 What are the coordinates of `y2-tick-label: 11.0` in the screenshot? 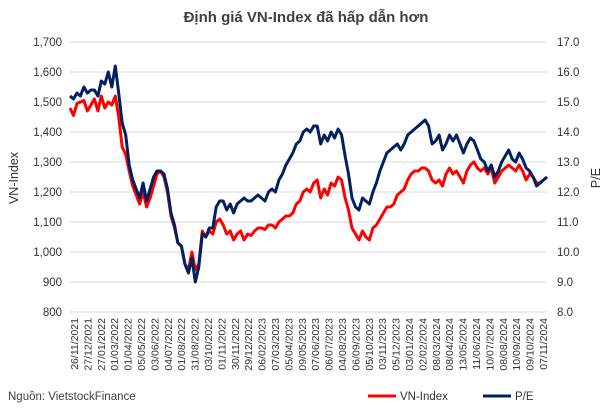 It's located at (568, 223).